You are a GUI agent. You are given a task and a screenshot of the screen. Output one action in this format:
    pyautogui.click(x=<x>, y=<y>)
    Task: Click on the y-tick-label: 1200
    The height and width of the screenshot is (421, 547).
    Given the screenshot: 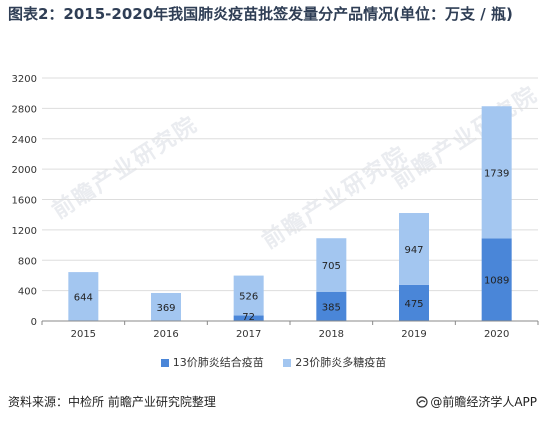 What is the action you would take?
    pyautogui.click(x=24, y=231)
    